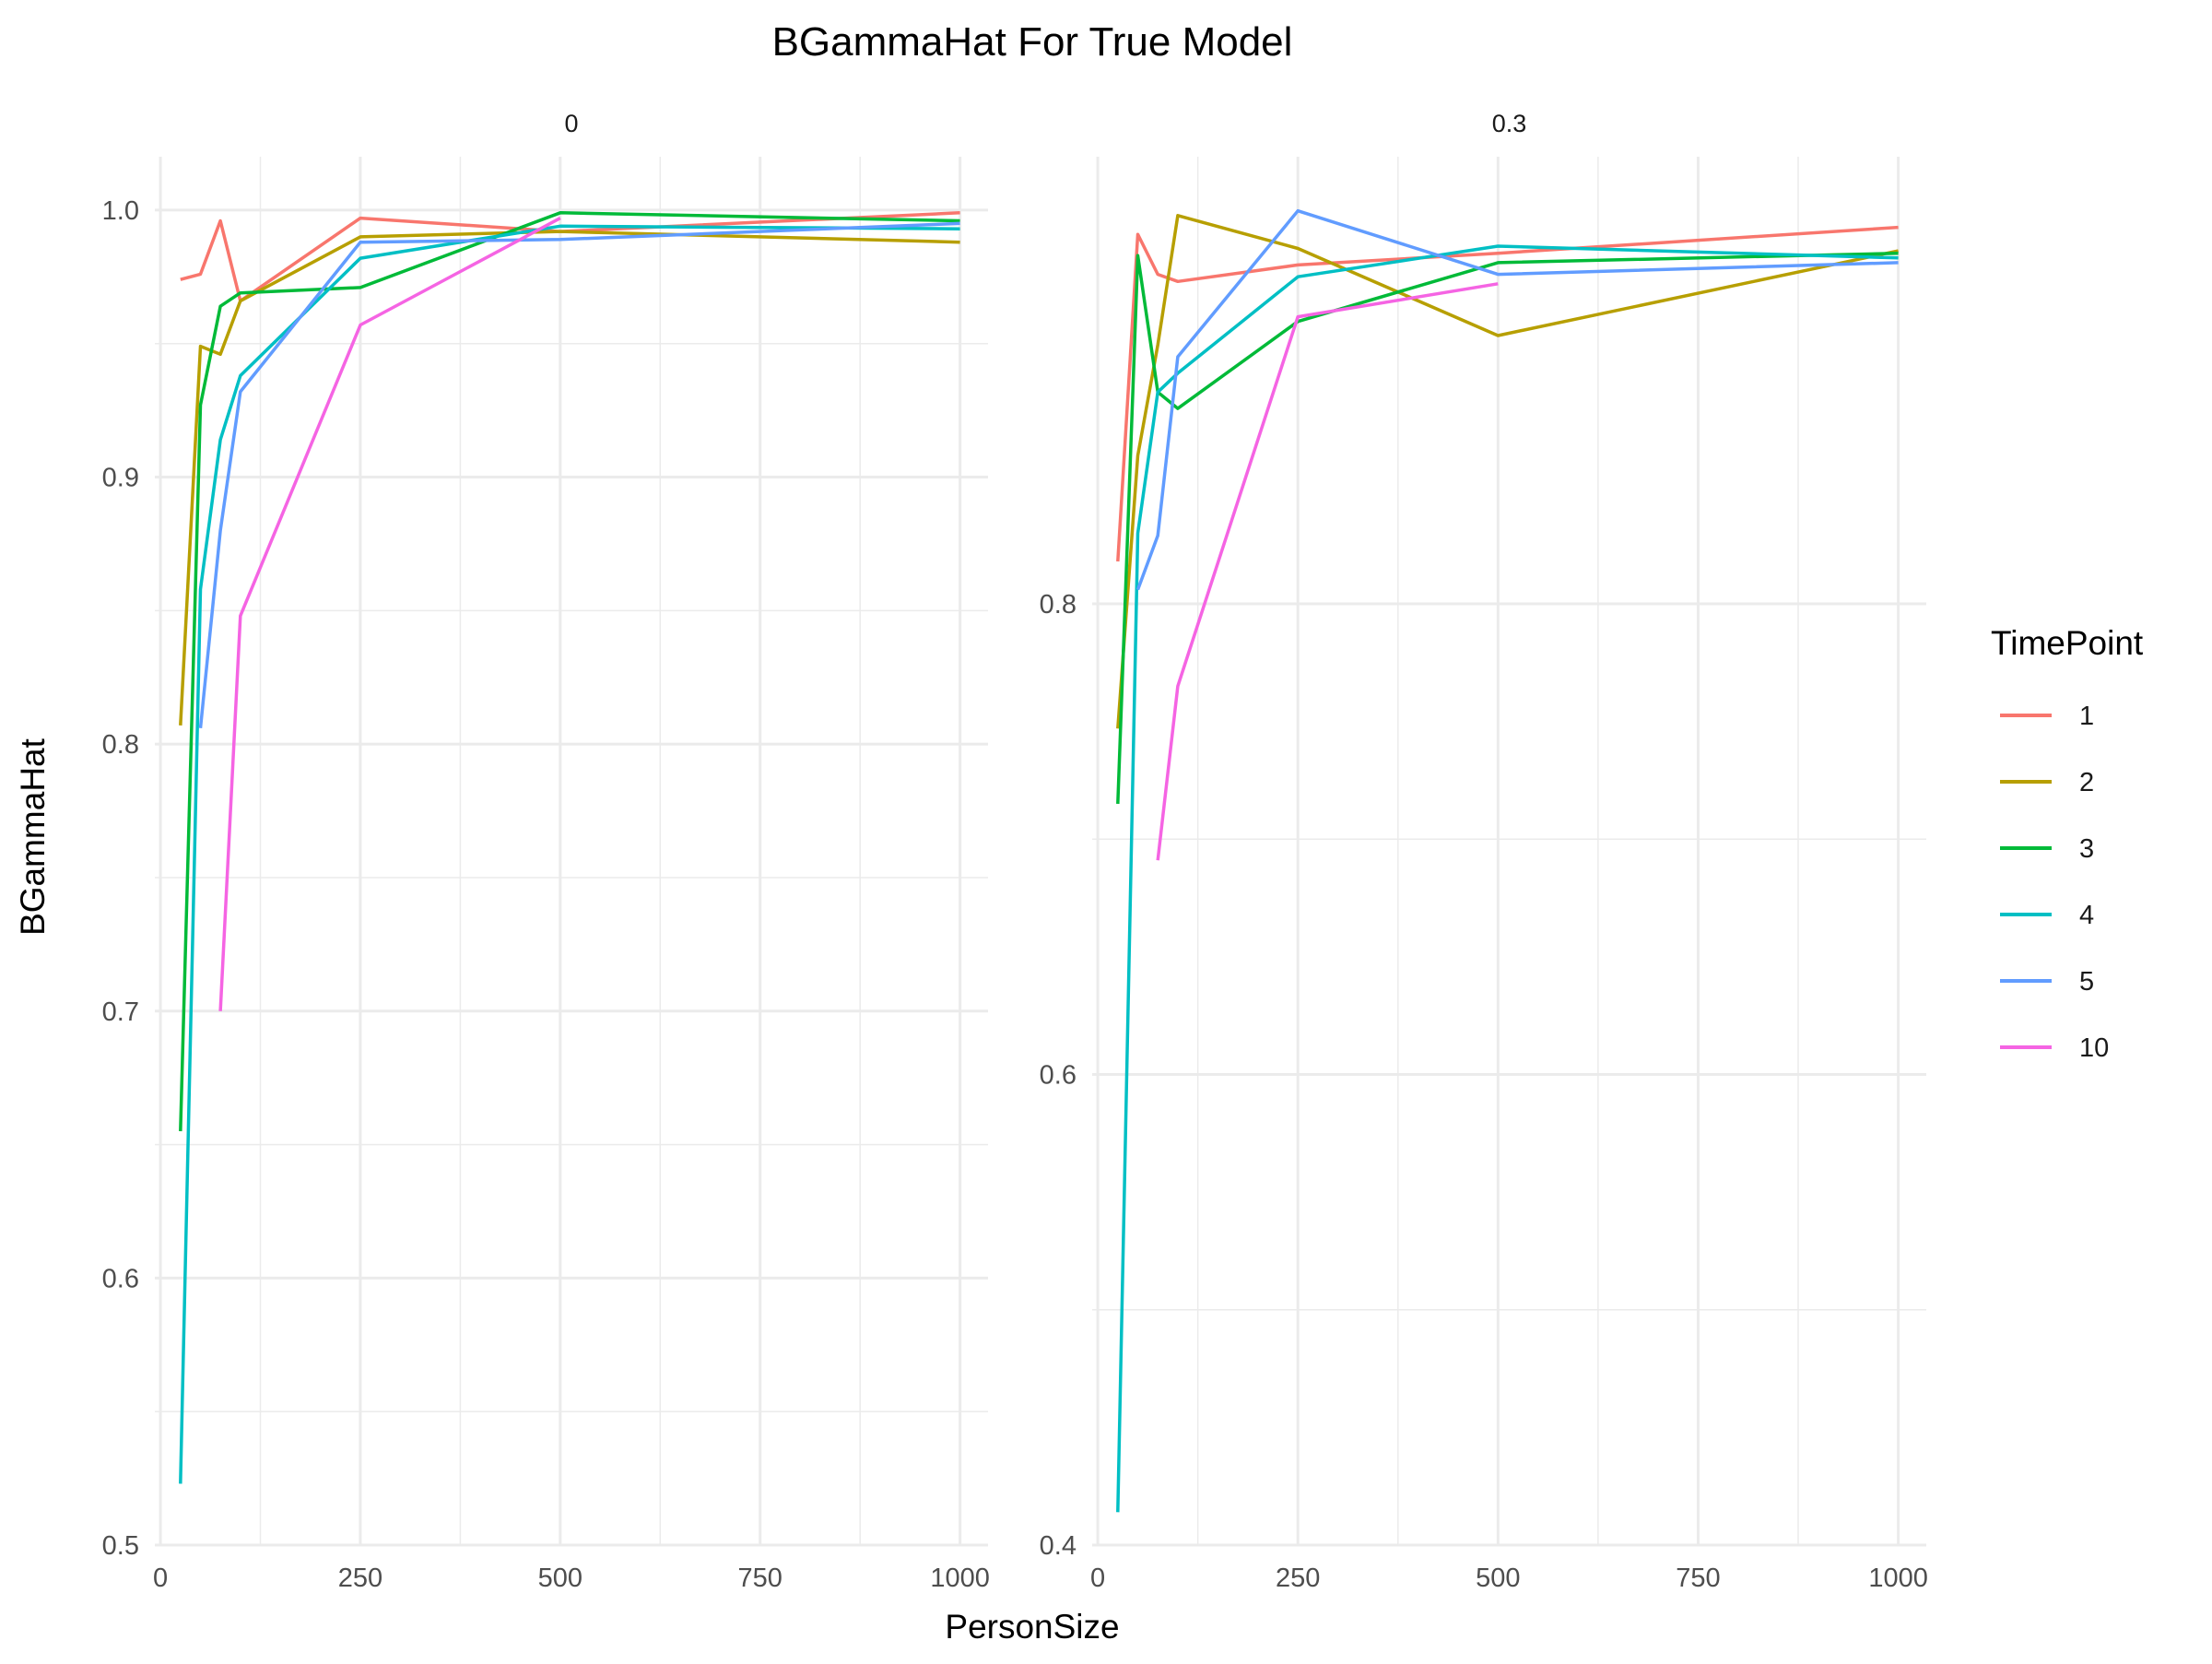 Image resolution: width=2212 pixels, height=1664 pixels. Describe the element at coordinates (1032, 42) in the screenshot. I see `chart-title: BGammaHat For True Model` at that location.